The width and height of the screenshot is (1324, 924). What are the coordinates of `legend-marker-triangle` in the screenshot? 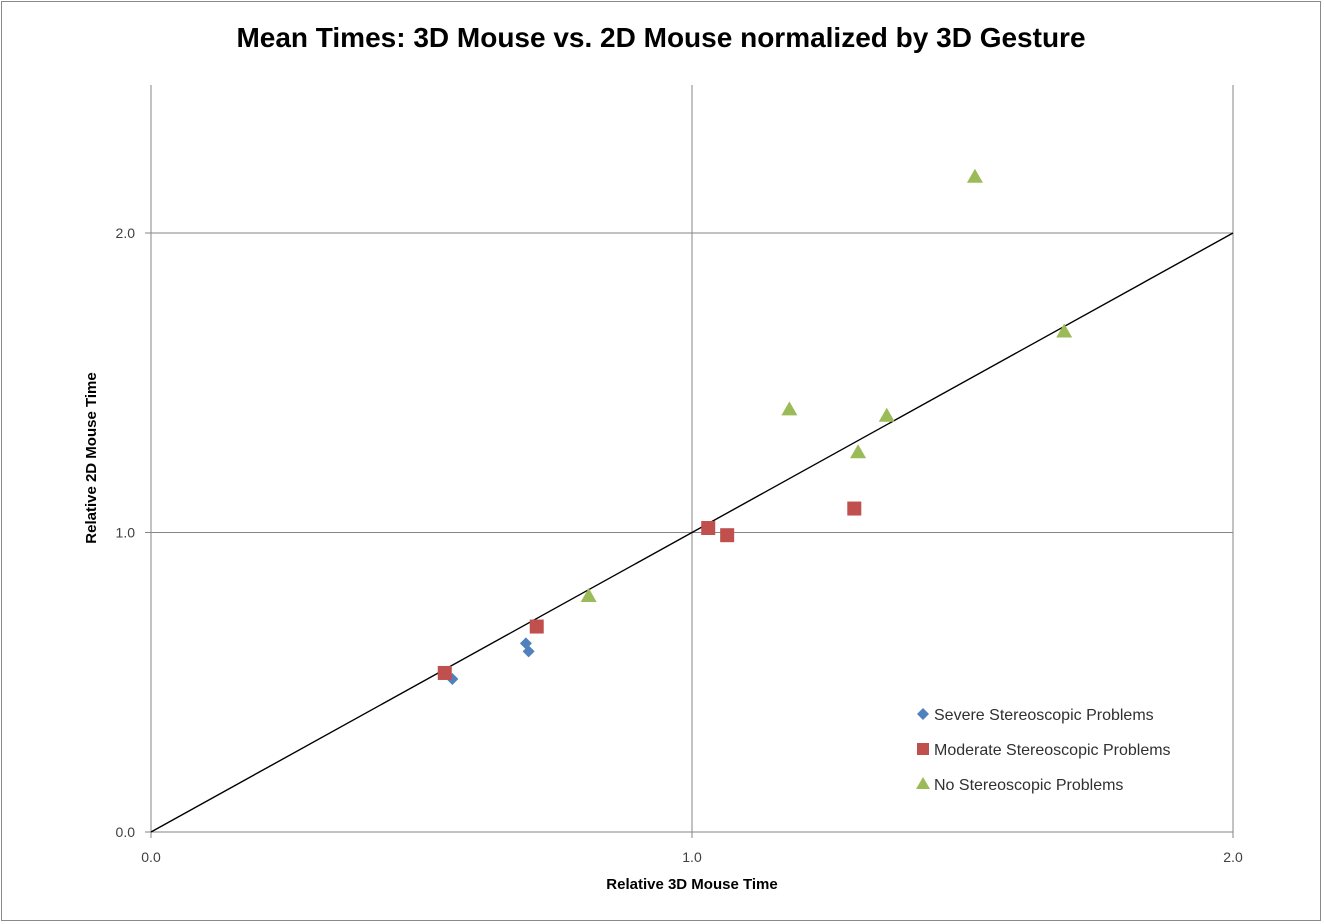 It's located at (923, 783).